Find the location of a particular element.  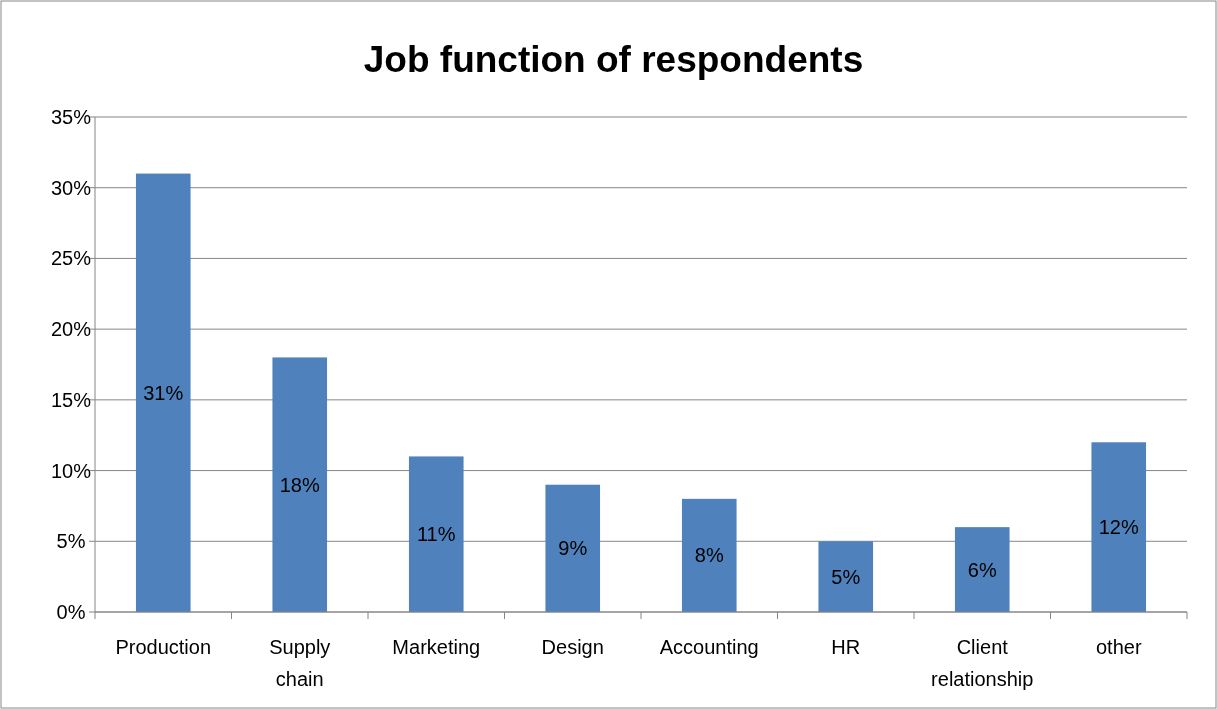

y-tick-label: 5% is located at coordinates (71, 541).